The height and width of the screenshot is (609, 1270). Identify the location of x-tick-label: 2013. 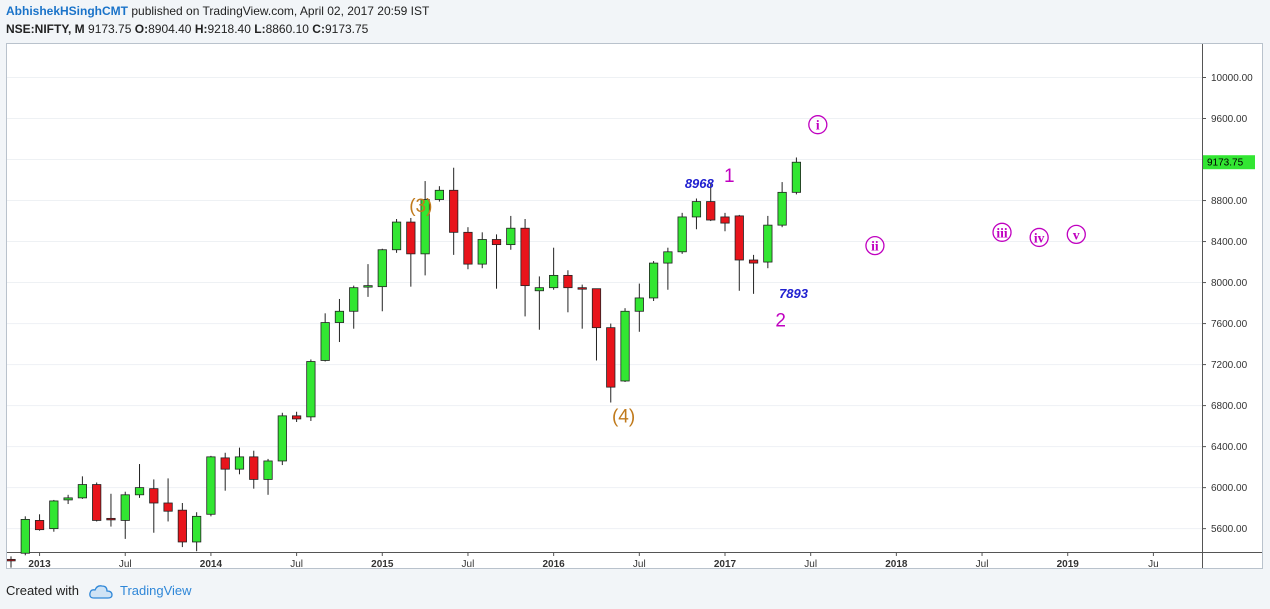
(39, 563).